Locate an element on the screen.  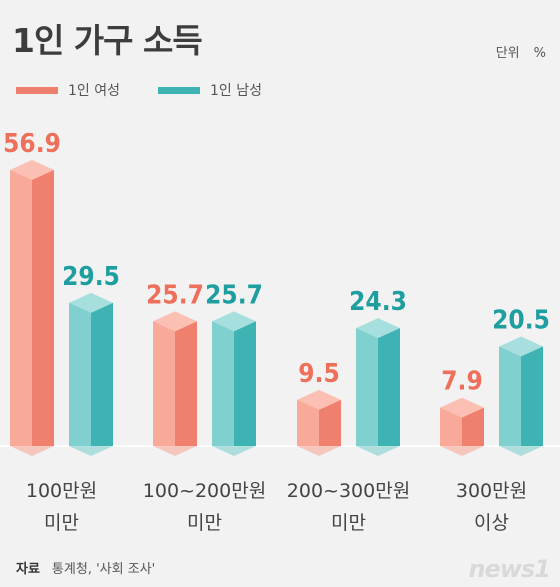
legend-label-male: 1인 남성 is located at coordinates (236, 91).